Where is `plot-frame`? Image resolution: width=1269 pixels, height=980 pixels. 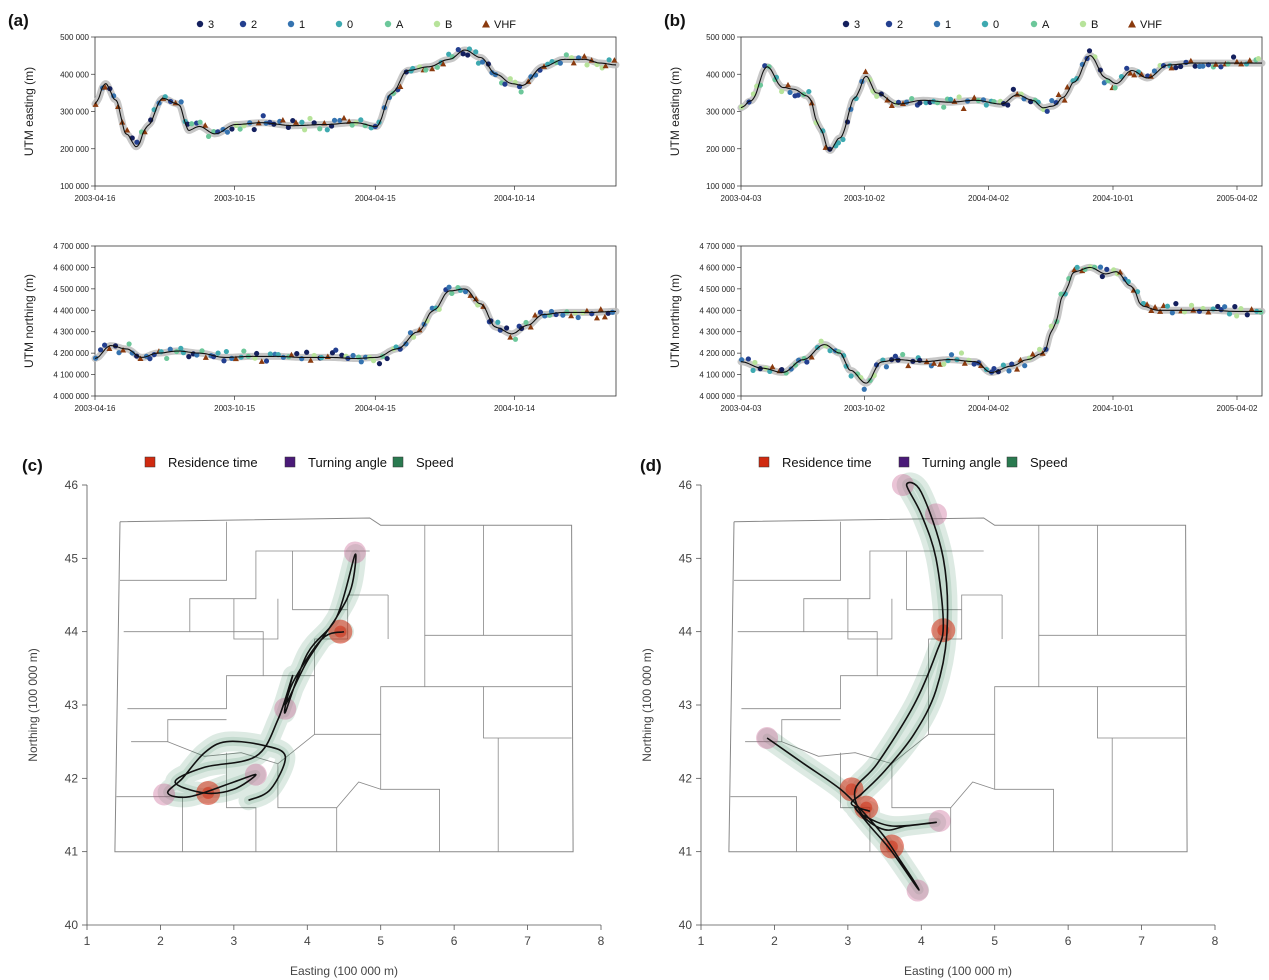 plot-frame is located at coordinates (355, 321).